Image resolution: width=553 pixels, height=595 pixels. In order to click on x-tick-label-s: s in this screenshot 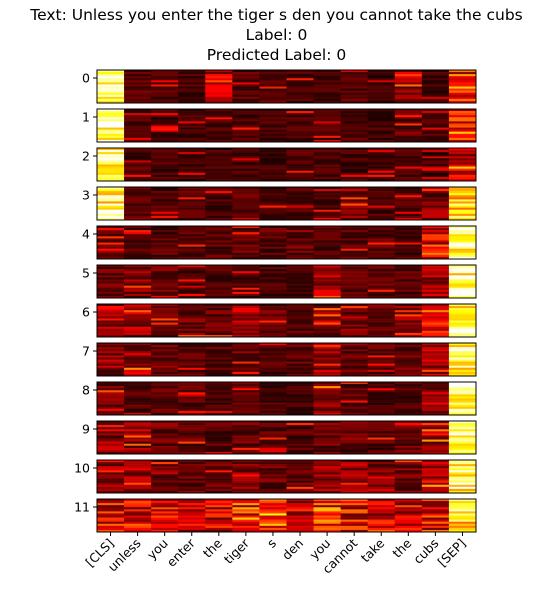, I will do `click(271, 543)`.